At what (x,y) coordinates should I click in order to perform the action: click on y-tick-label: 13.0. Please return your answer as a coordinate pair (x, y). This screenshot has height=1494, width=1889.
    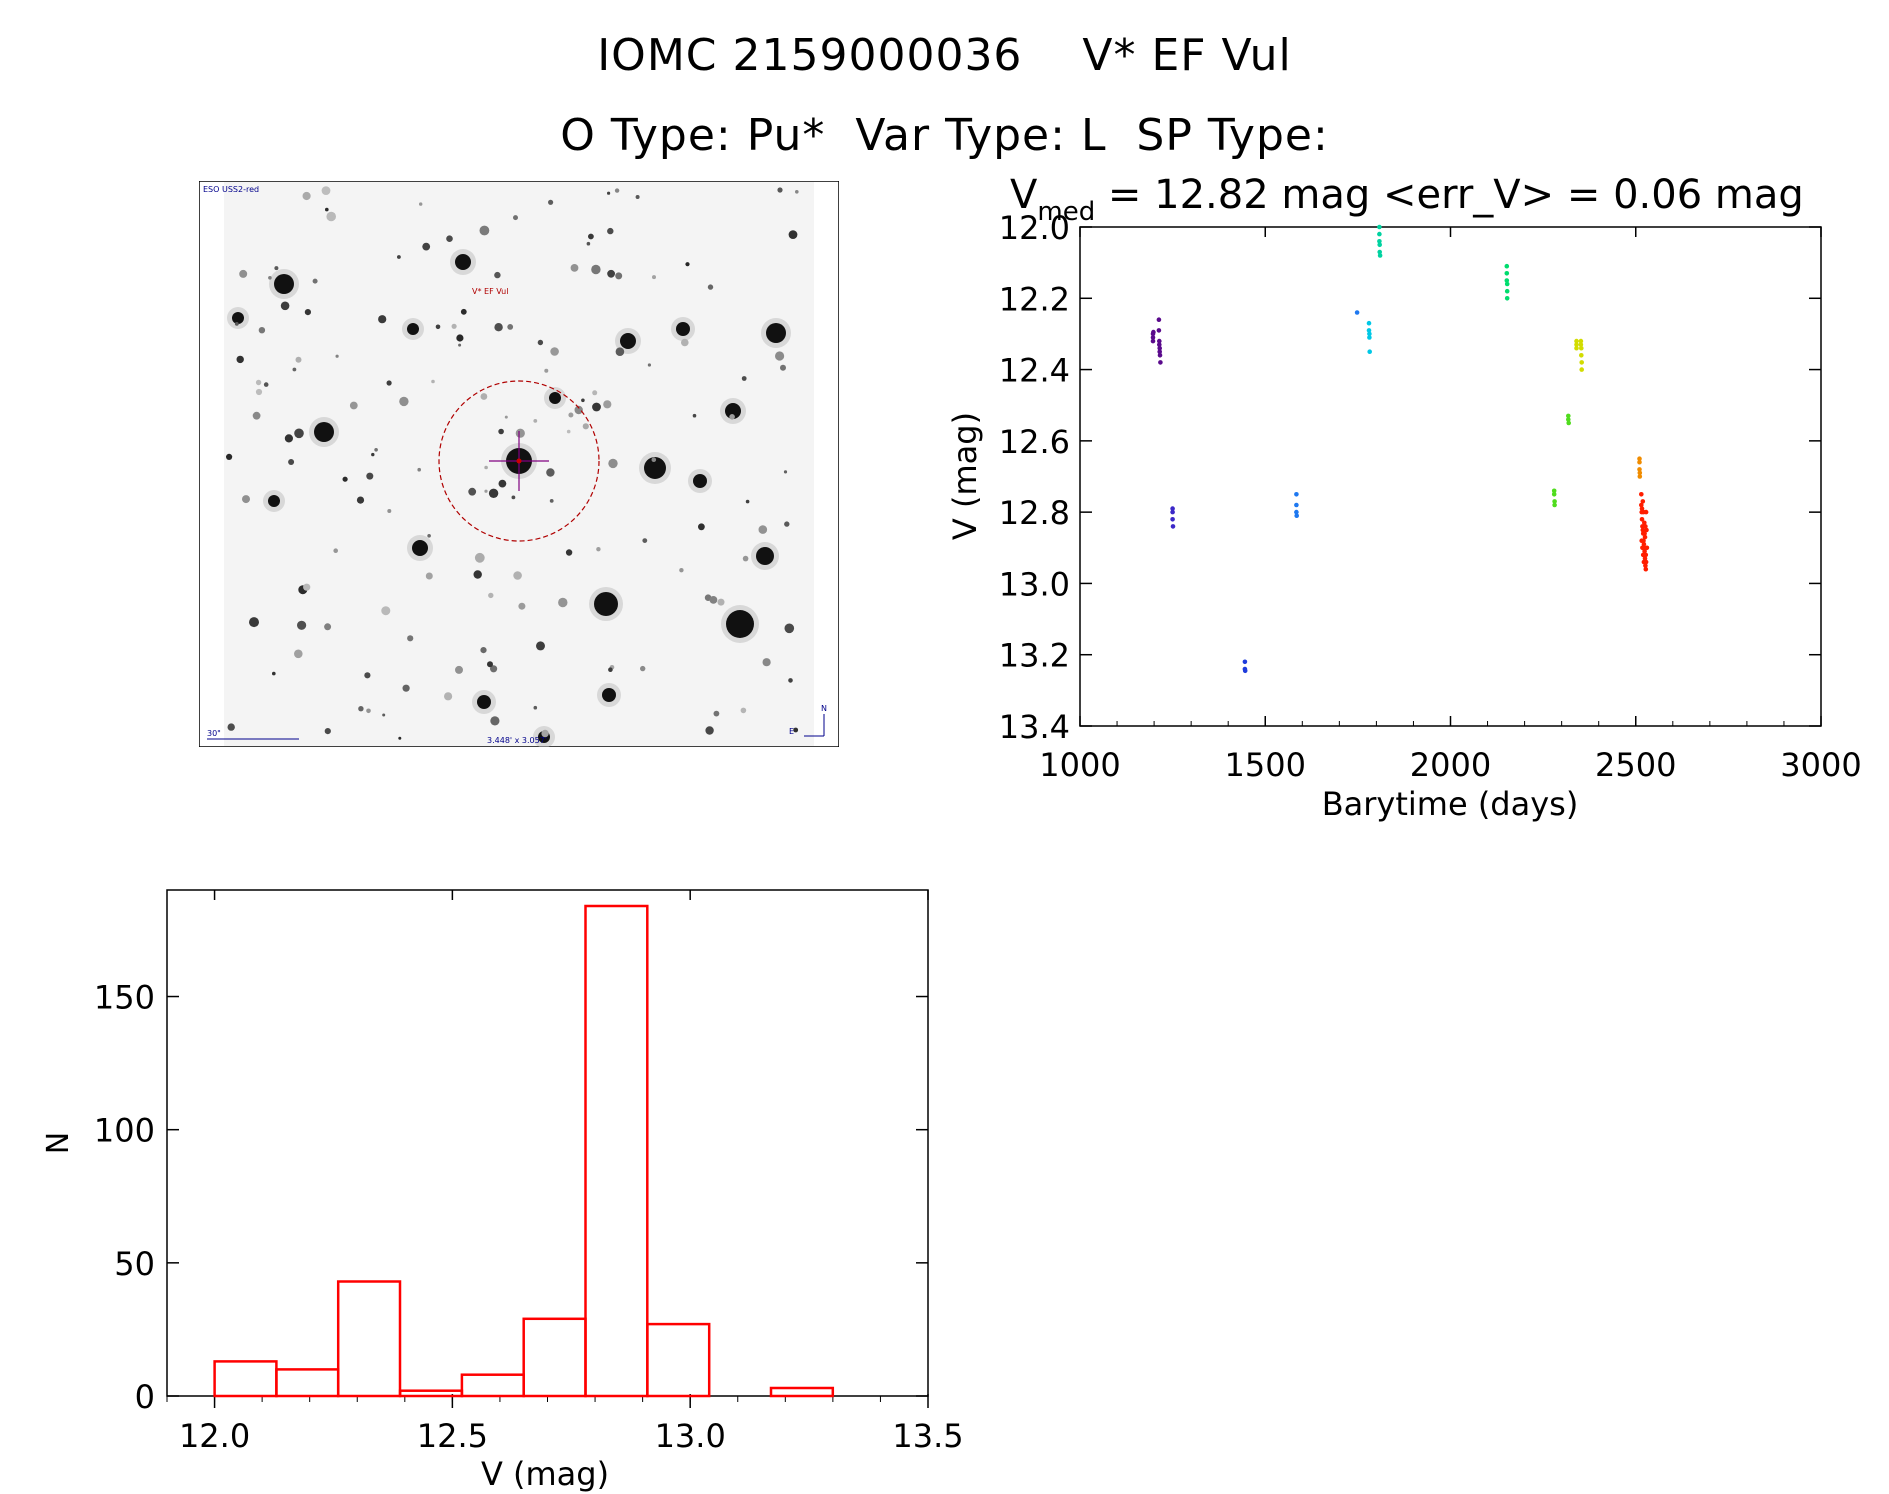
    Looking at the image, I should click on (1034, 584).